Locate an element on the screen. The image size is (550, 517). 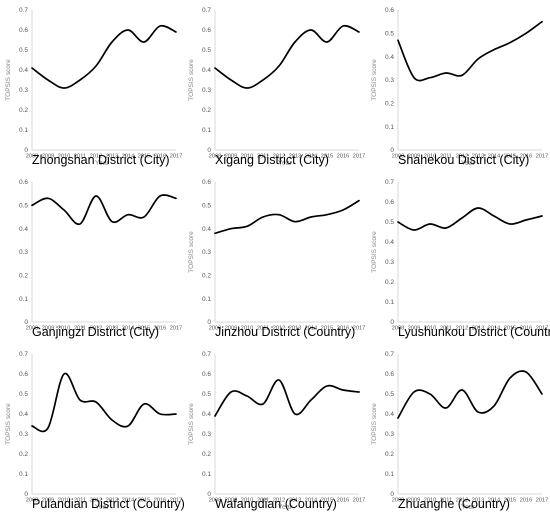
panel-title: Lyushunkou District (Country) is located at coordinates (474, 332).